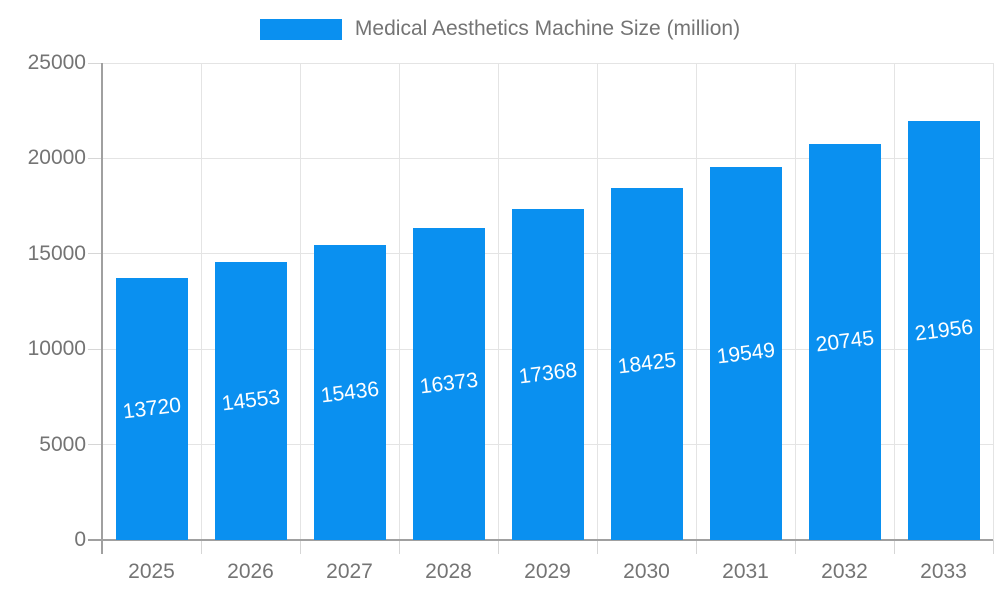 The height and width of the screenshot is (600, 1000). Describe the element at coordinates (151, 571) in the screenshot. I see `x-tick-label: 2025` at that location.